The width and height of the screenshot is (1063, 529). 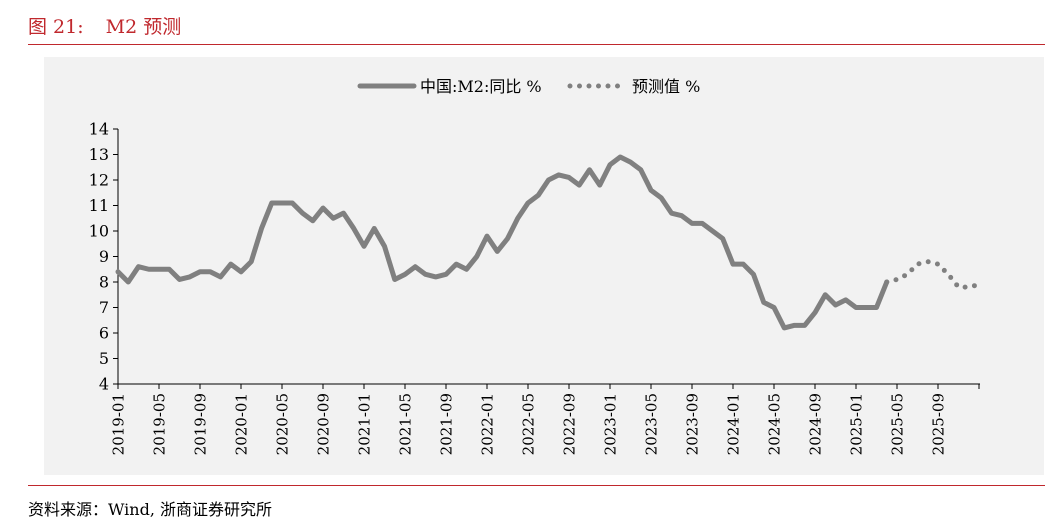 What do you see at coordinates (406, 424) in the screenshot?
I see `x-tick-label: 2021-05` at bounding box center [406, 424].